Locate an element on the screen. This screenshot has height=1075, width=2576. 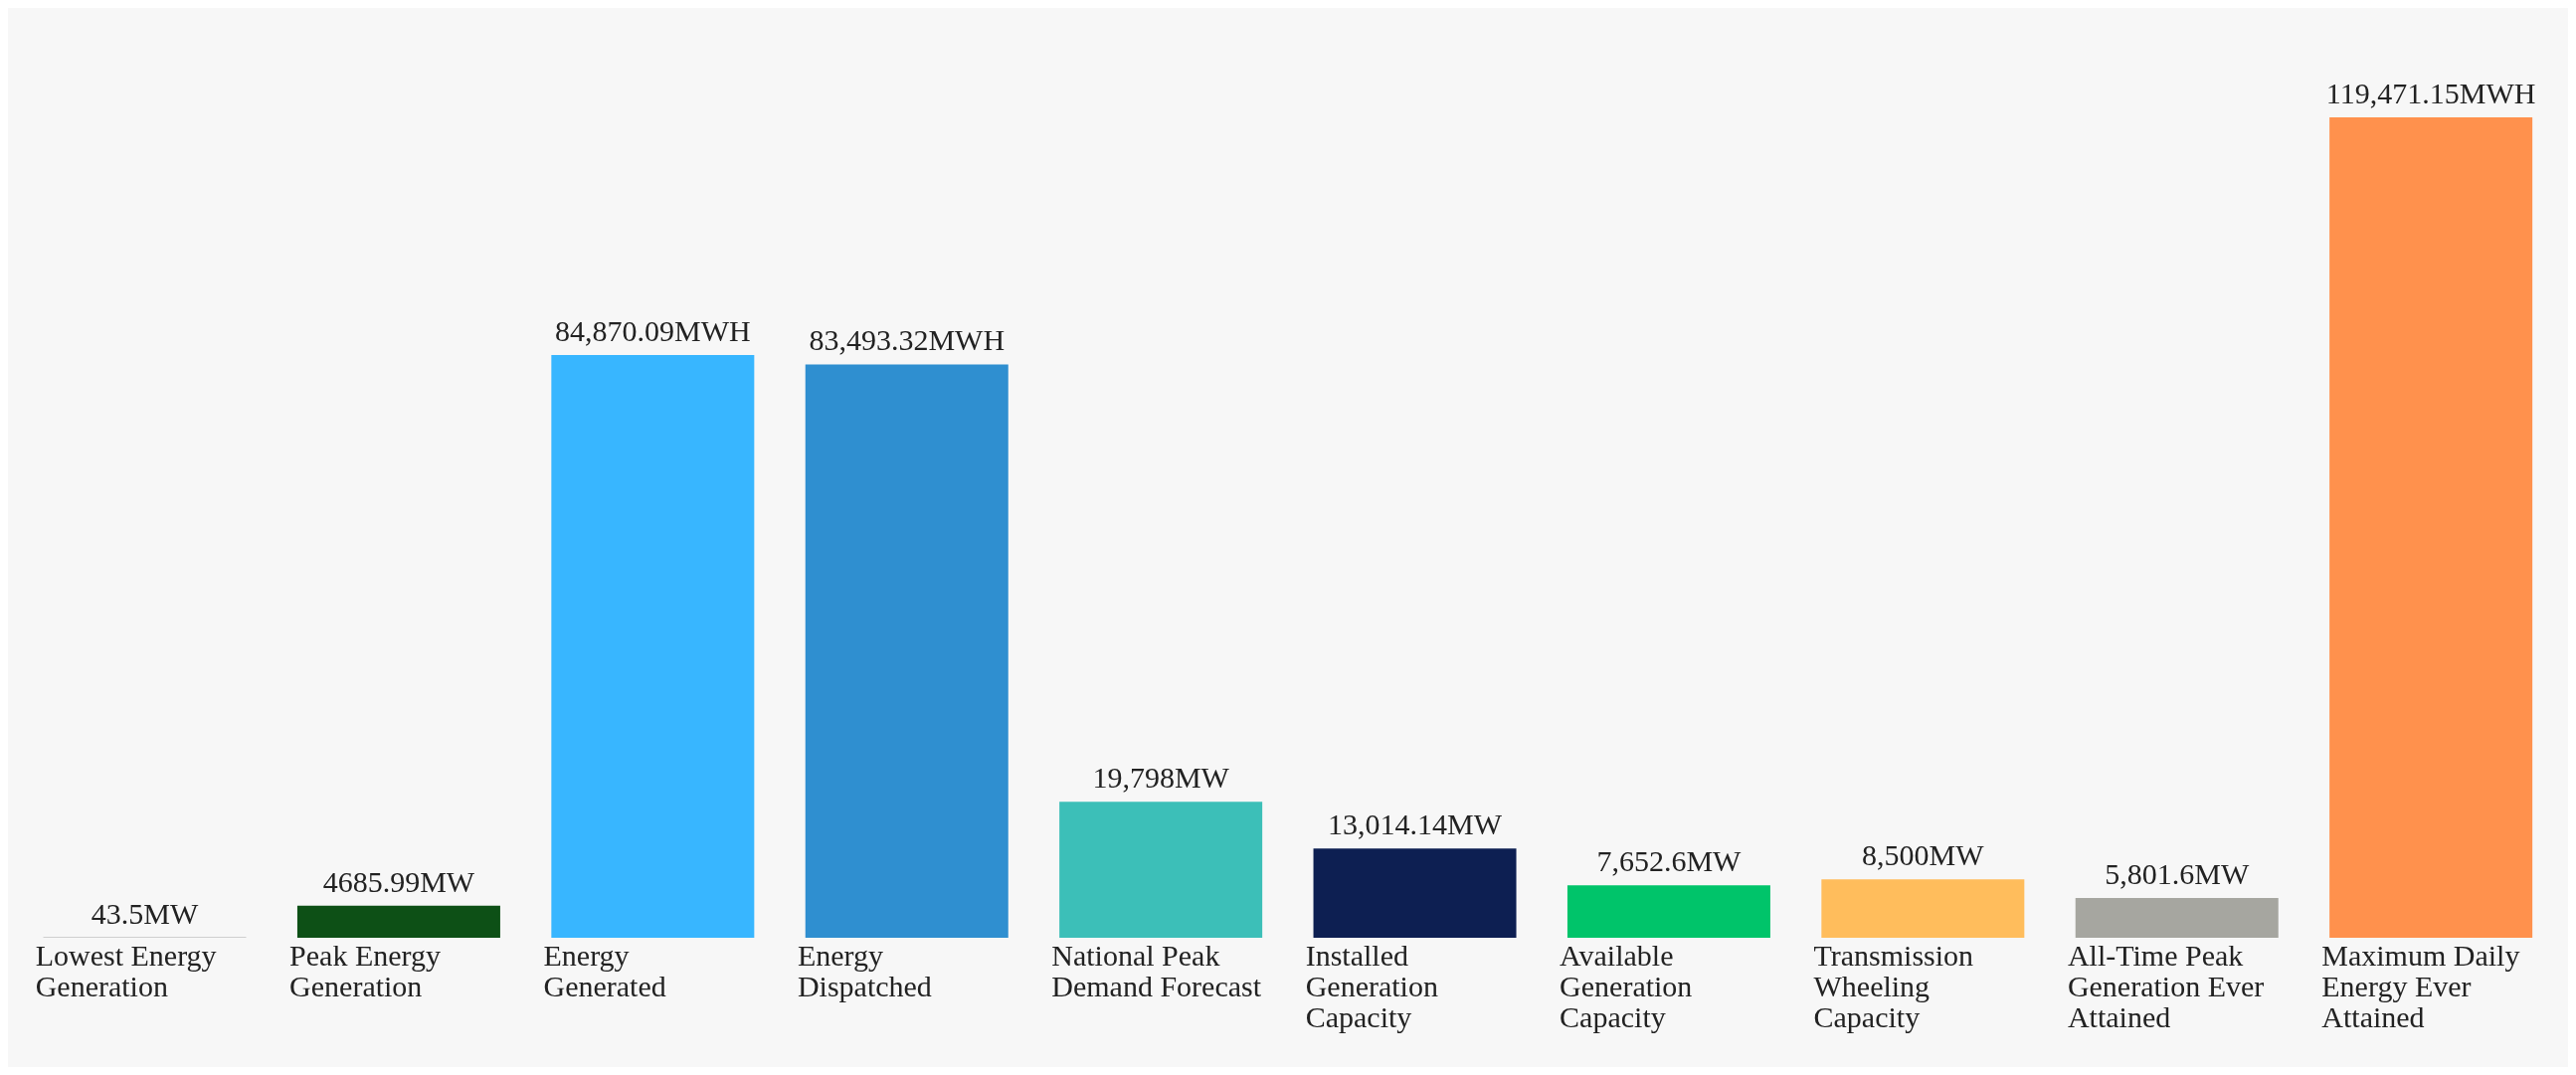
data-label: 19,798MW is located at coordinates (1161, 778).